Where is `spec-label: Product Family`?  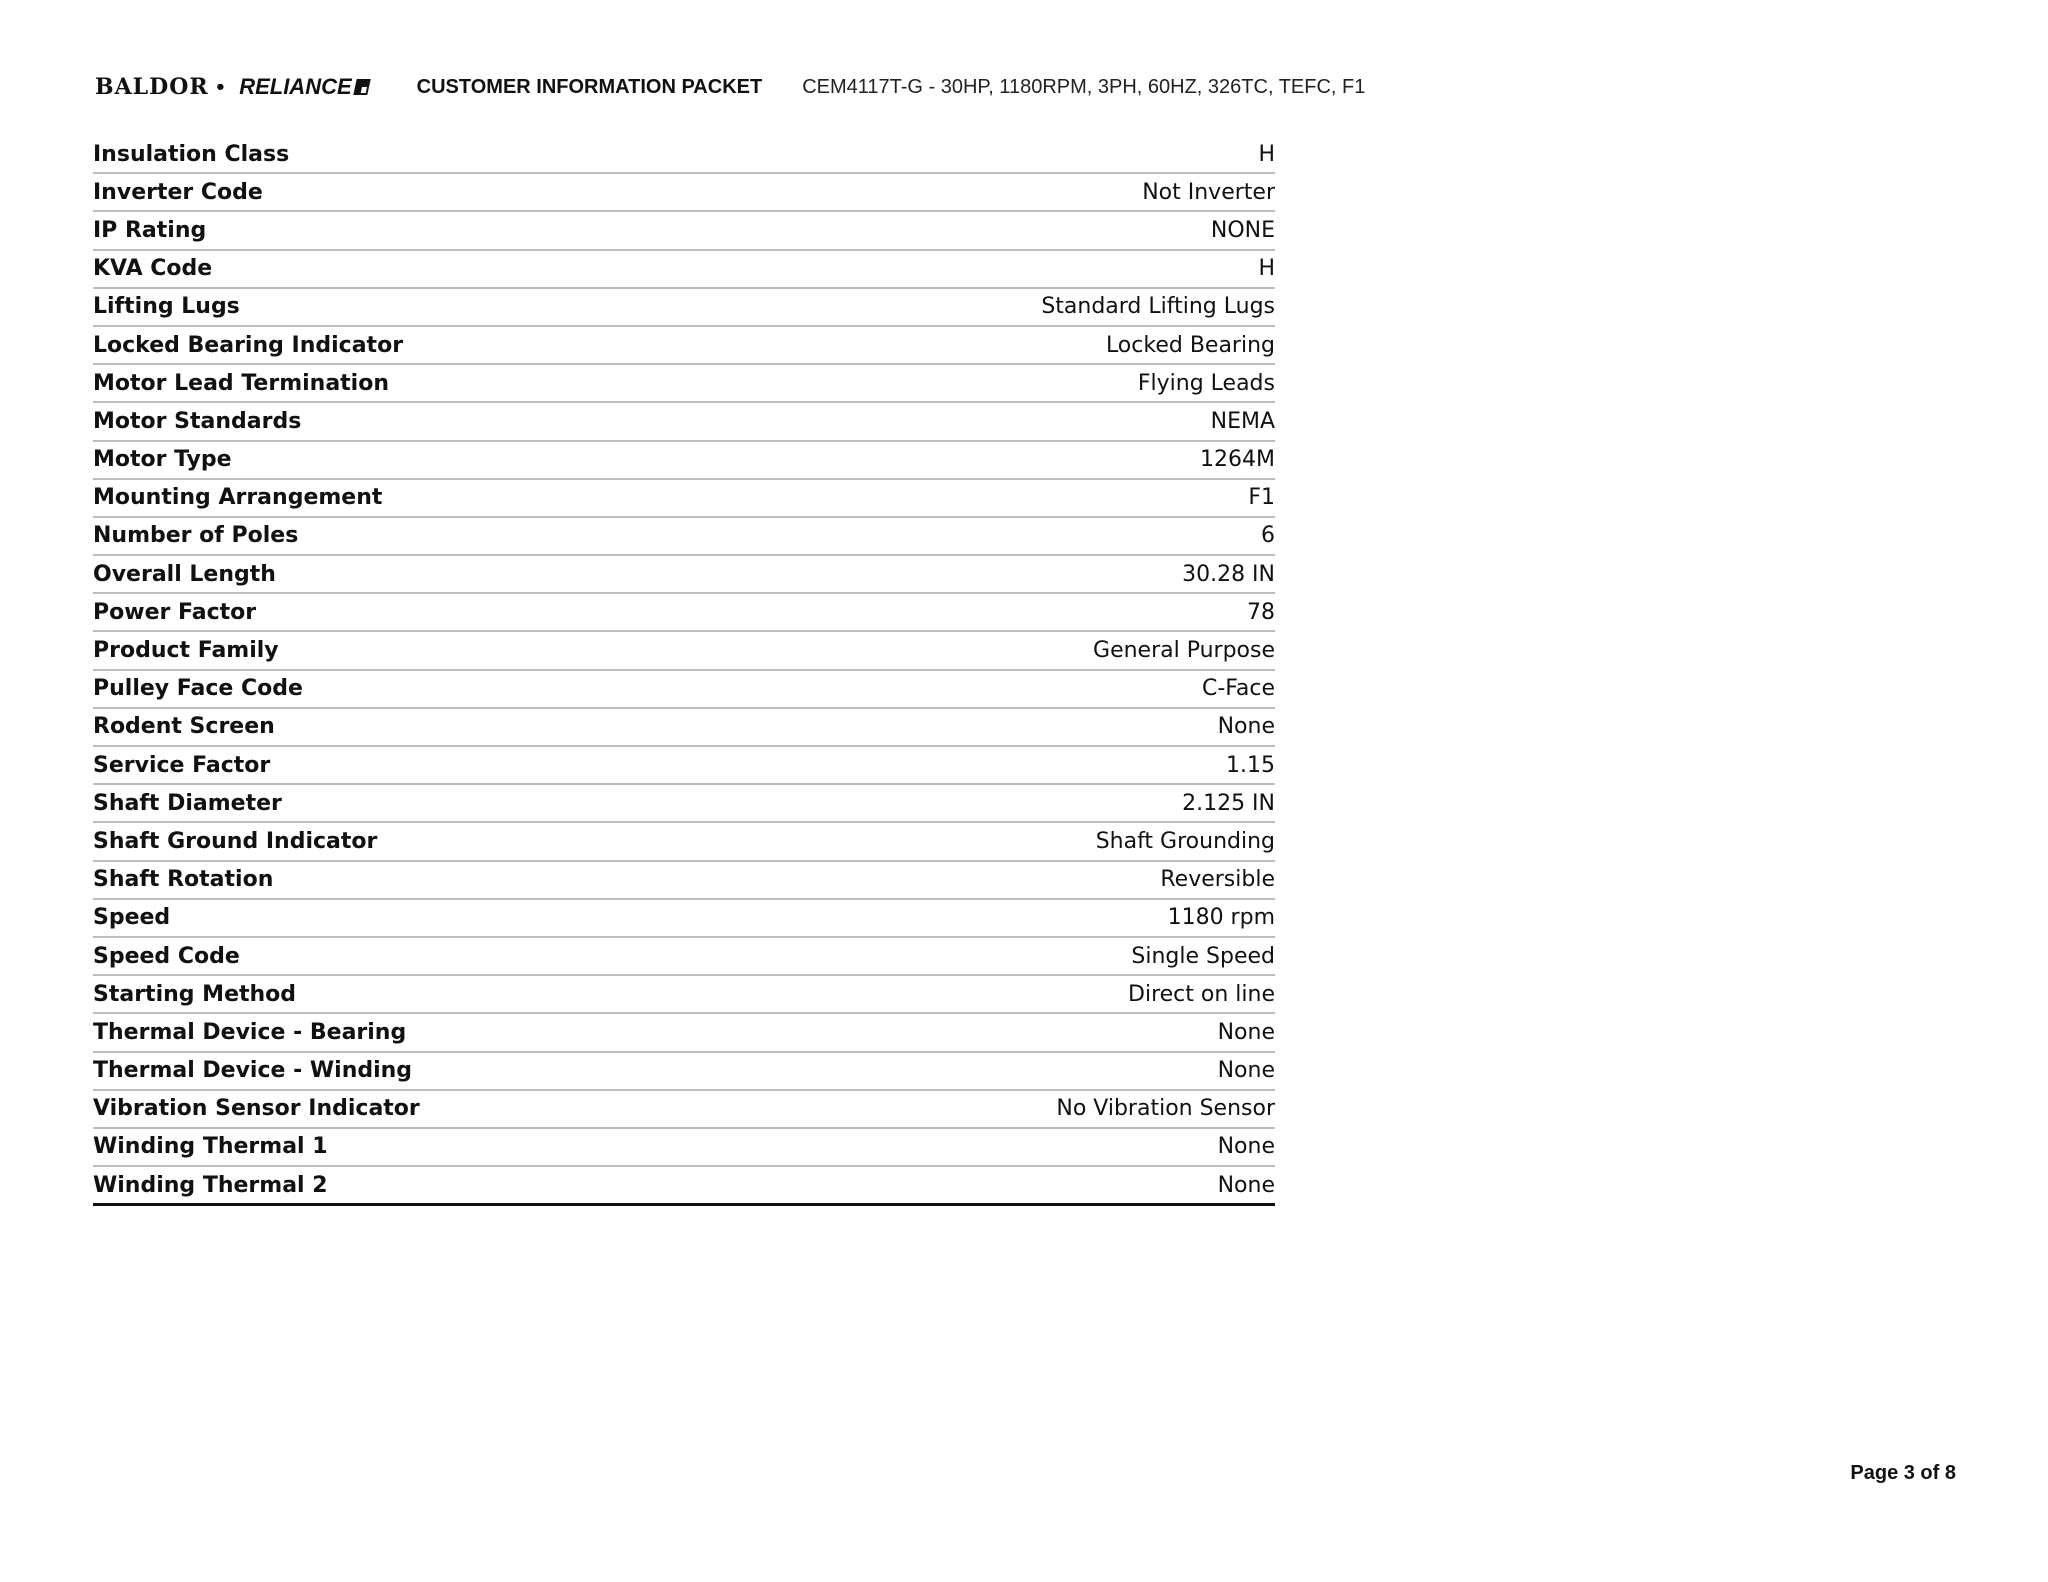 spec-label: Product Family is located at coordinates (186, 651).